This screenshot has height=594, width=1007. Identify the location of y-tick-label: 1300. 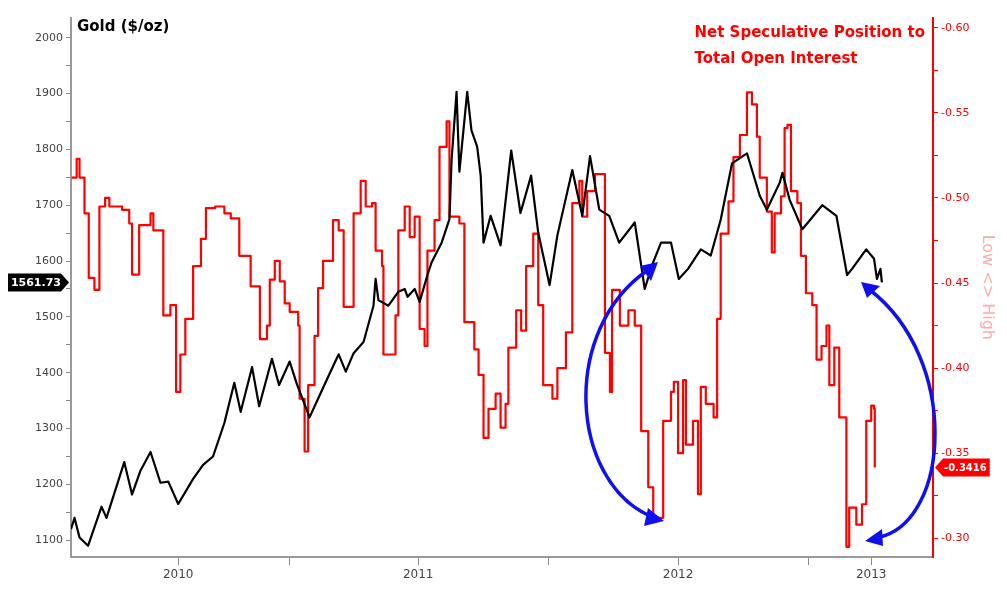
(49, 428).